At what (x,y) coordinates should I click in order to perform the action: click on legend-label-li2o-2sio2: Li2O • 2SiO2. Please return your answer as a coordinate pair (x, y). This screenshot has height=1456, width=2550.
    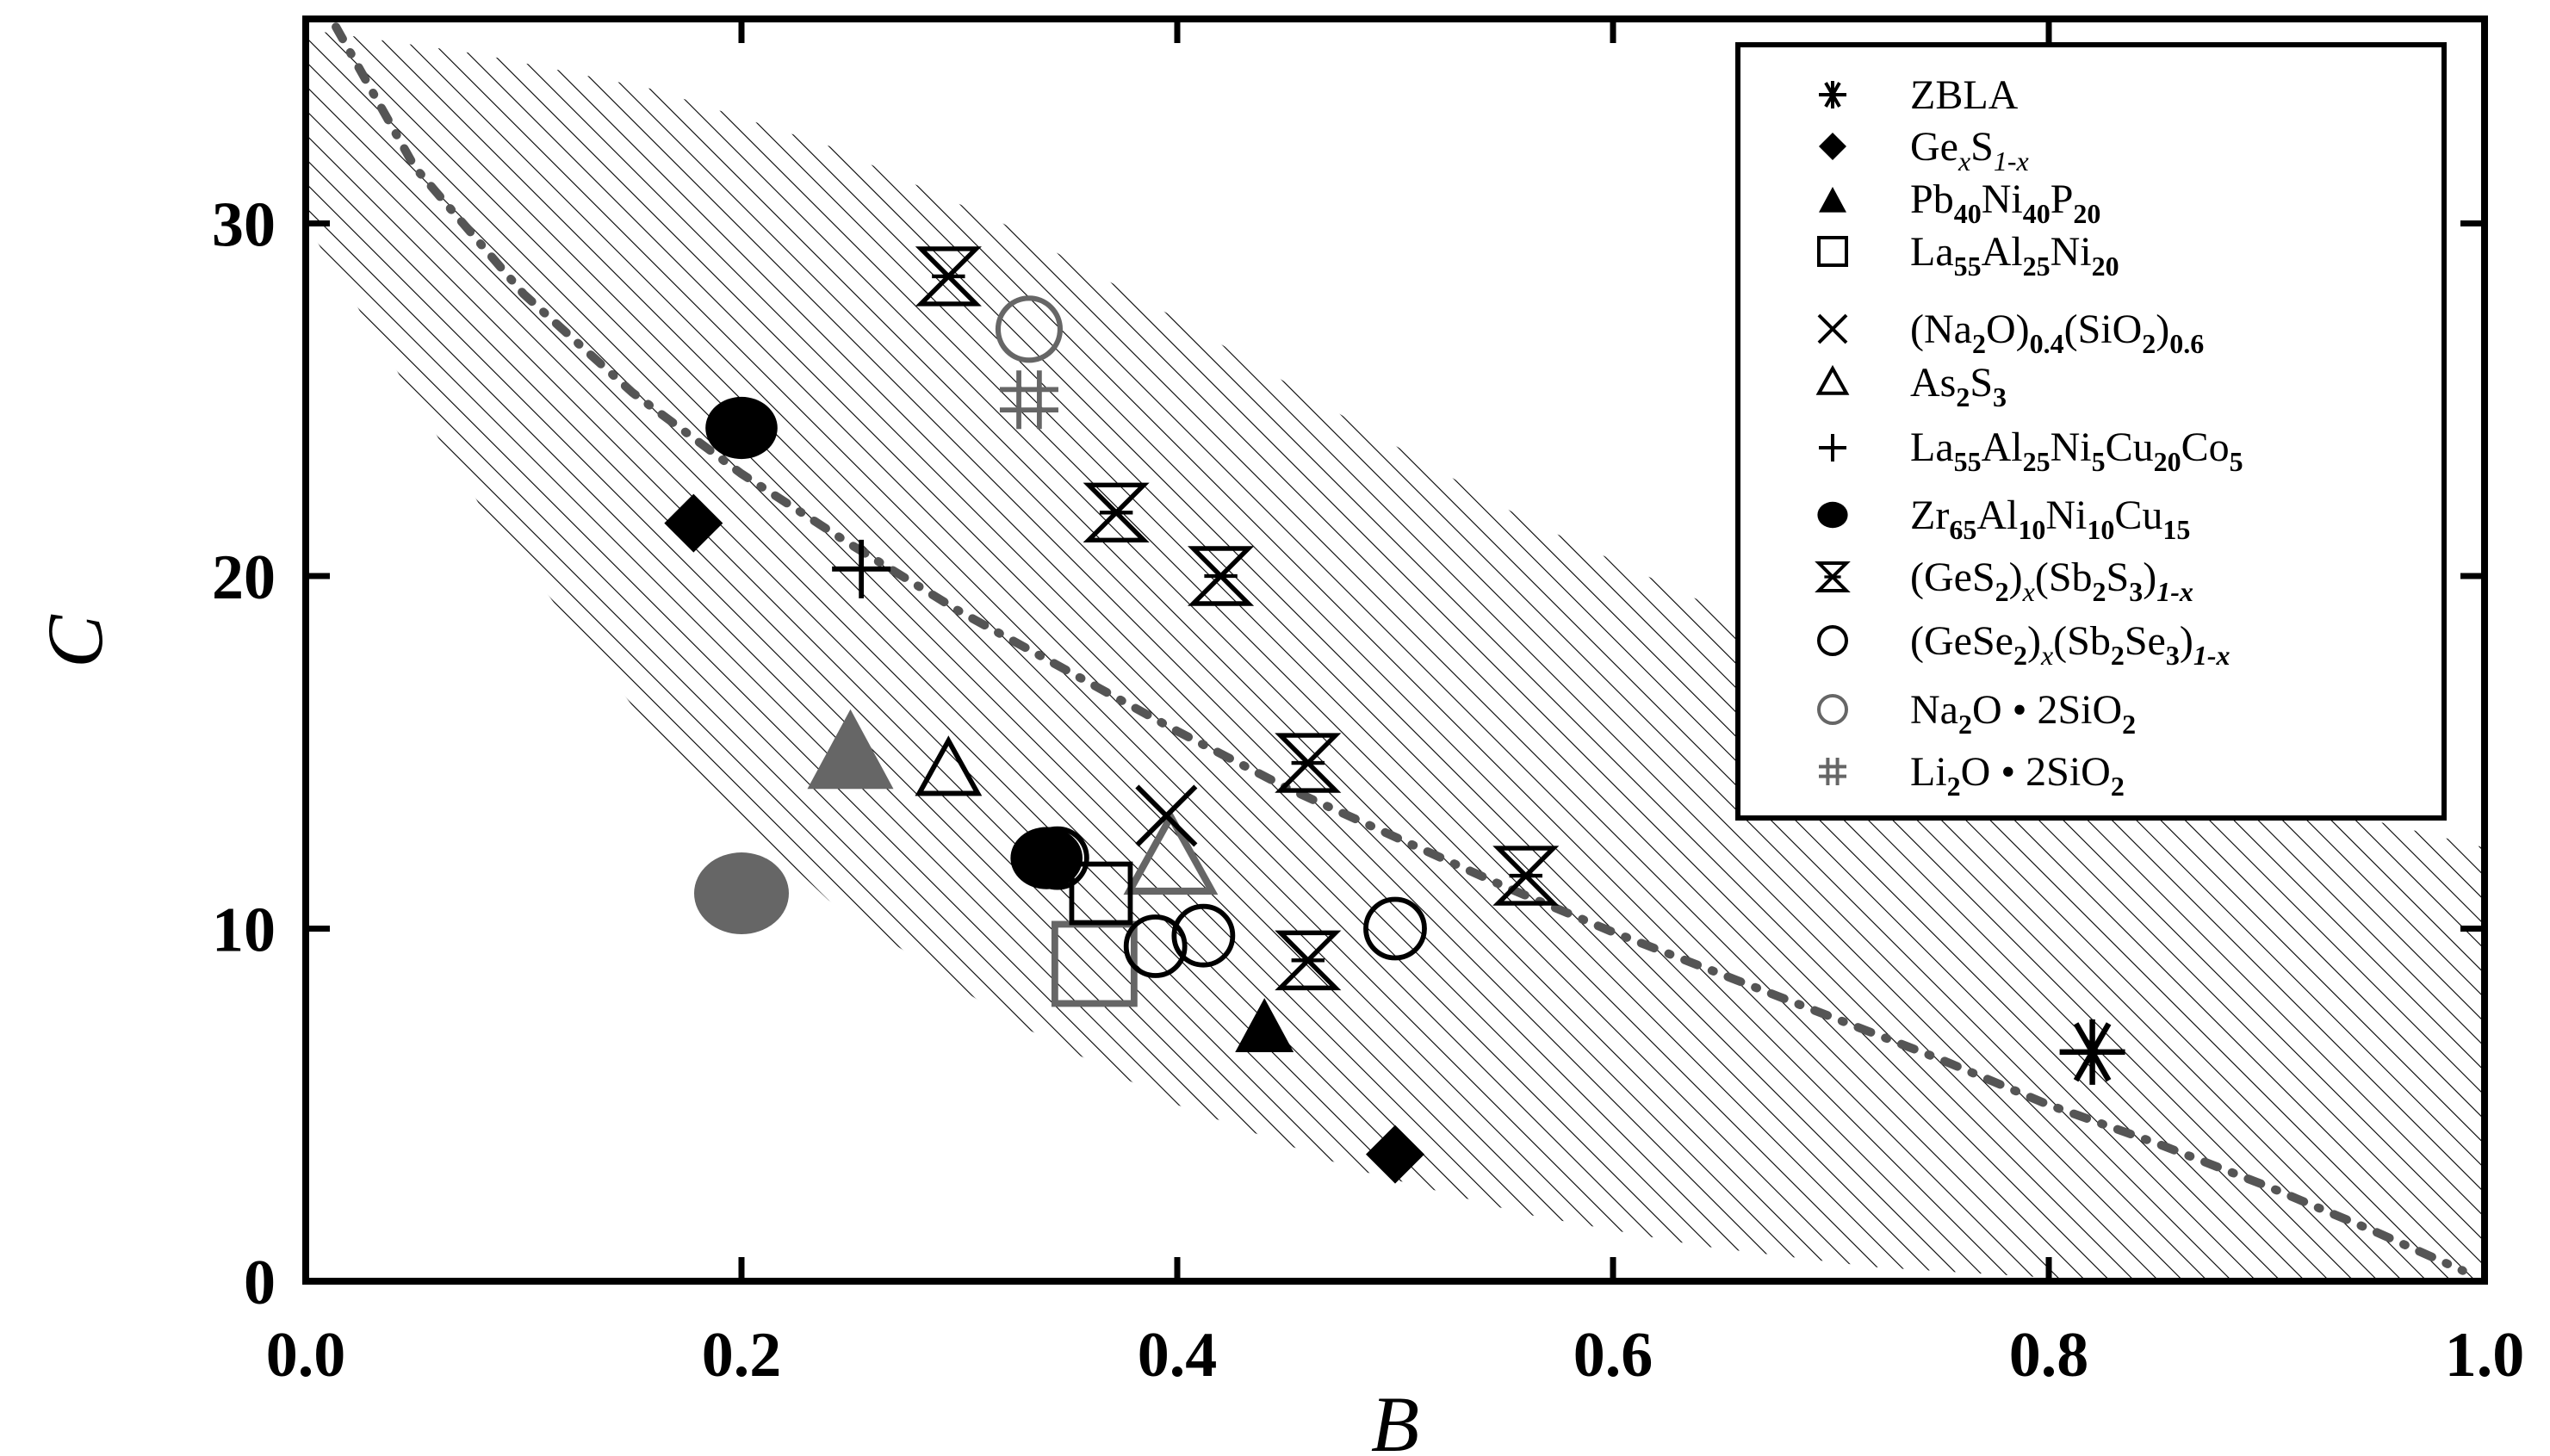
    Looking at the image, I should click on (2017, 776).